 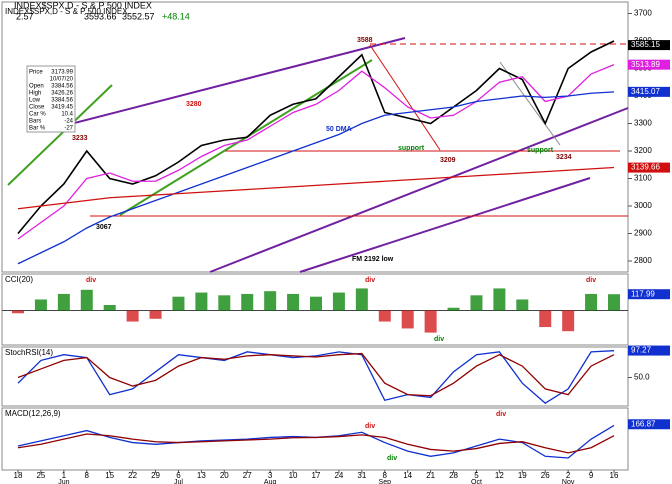 What do you see at coordinates (35, 101) in the screenshot?
I see `info-label: Low` at bounding box center [35, 101].